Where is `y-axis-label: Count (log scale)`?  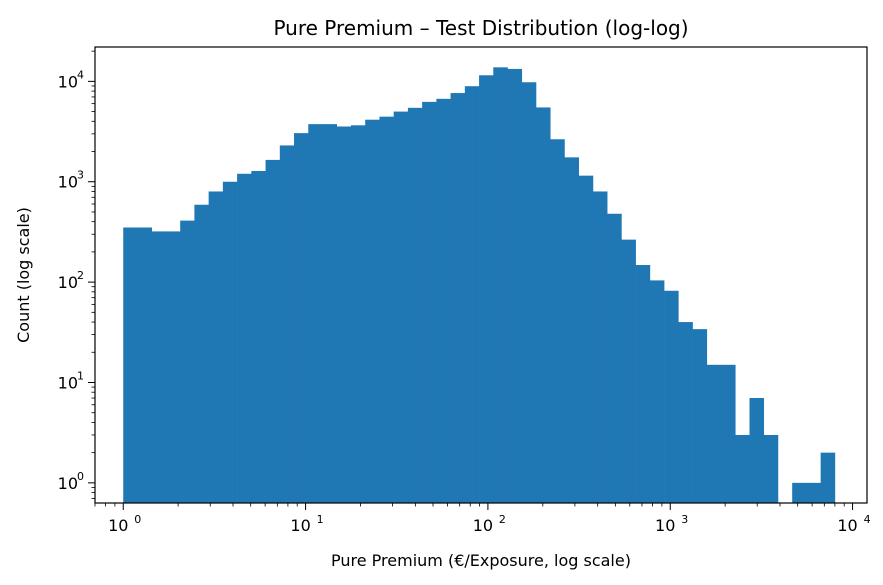 y-axis-label: Count (log scale) is located at coordinates (23, 275).